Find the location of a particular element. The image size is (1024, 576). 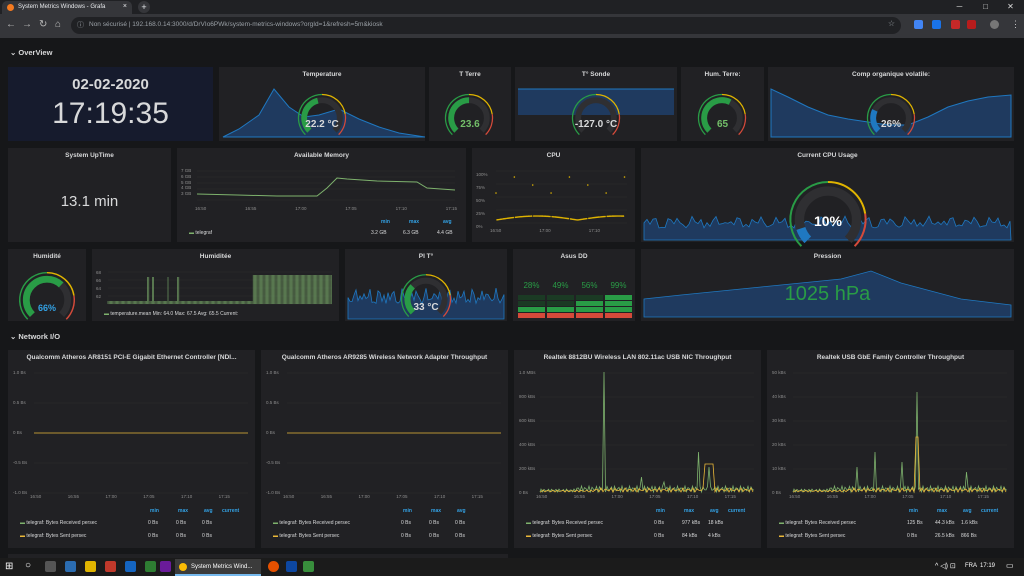

cpu-xtick: 17:10 is located at coordinates (594, 230).